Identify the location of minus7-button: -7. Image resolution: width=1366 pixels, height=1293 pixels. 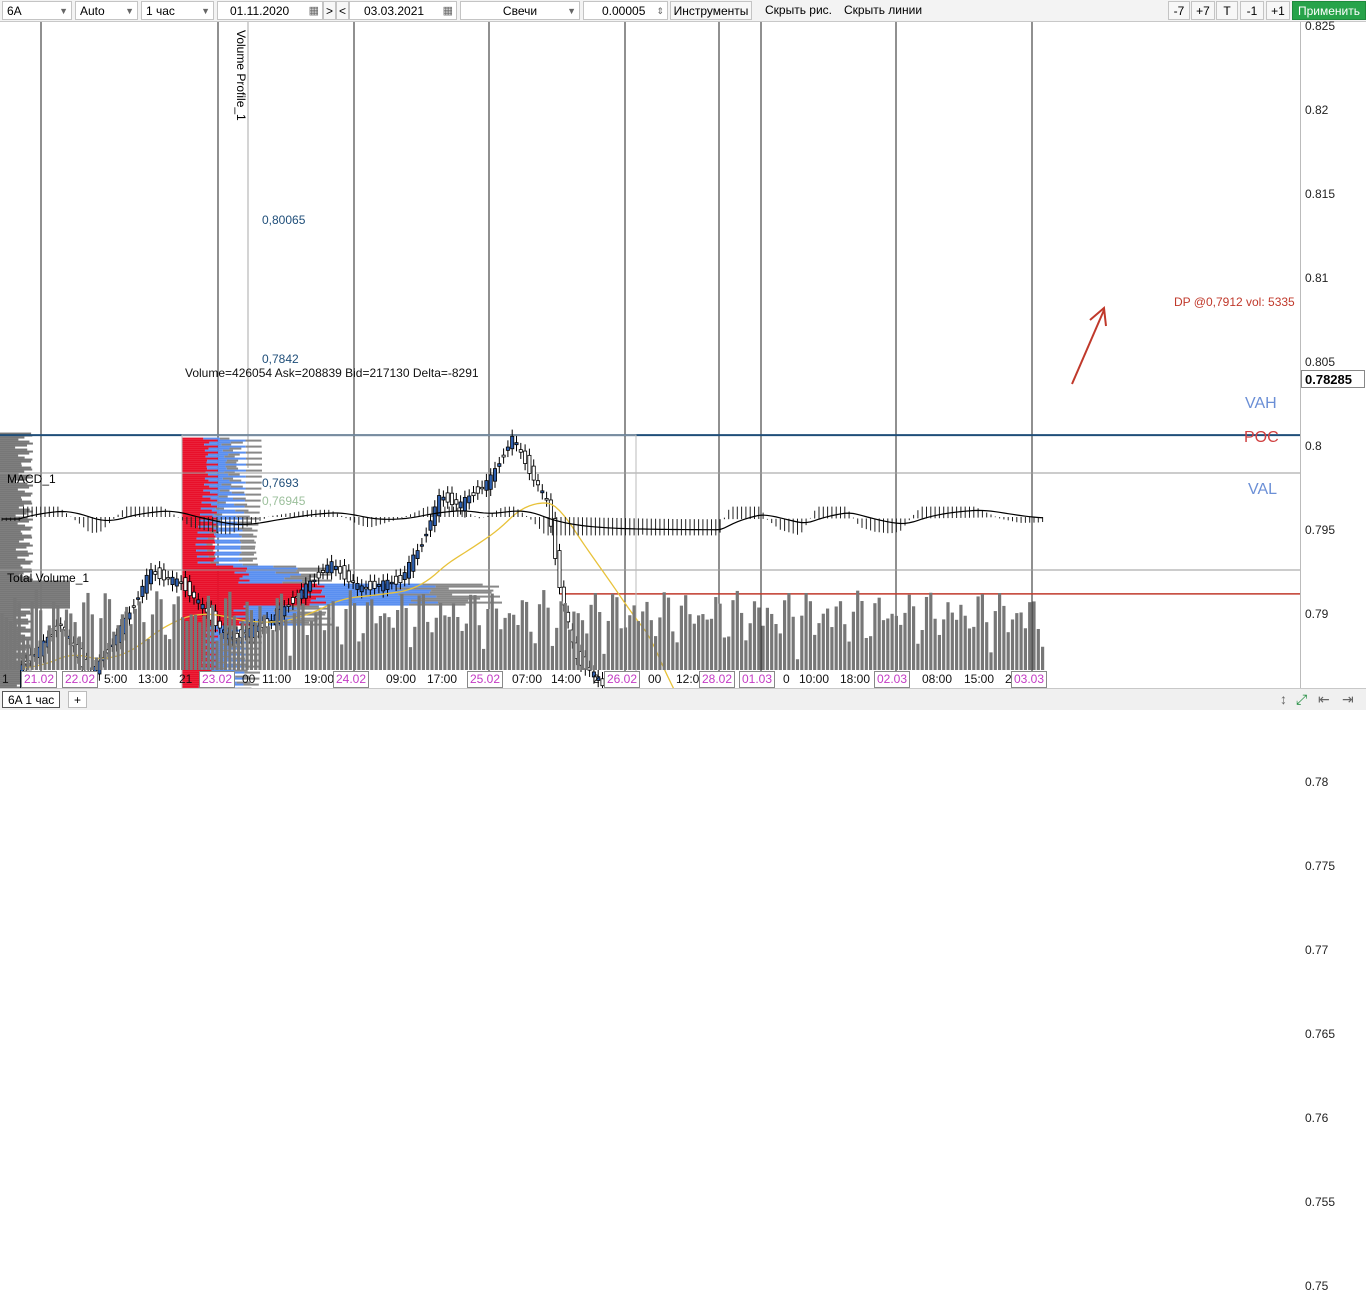
(1179, 10).